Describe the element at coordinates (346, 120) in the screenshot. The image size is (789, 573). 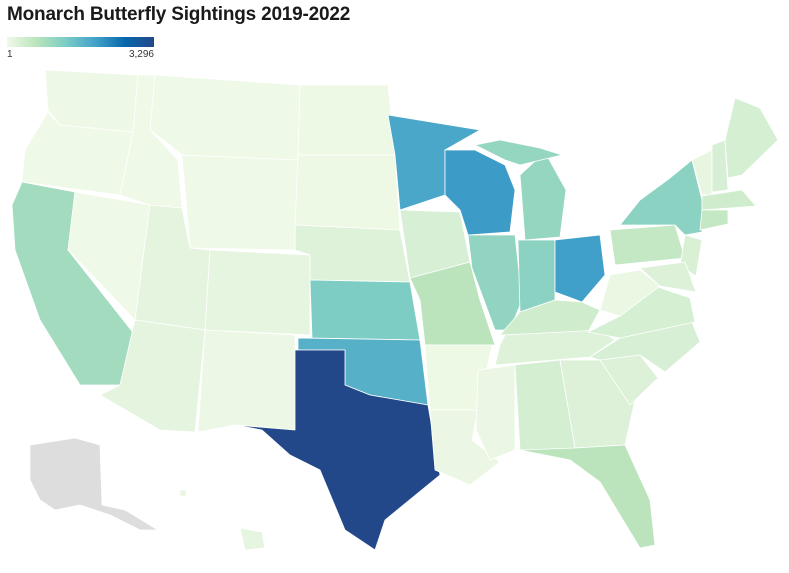
I see `state-nd` at that location.